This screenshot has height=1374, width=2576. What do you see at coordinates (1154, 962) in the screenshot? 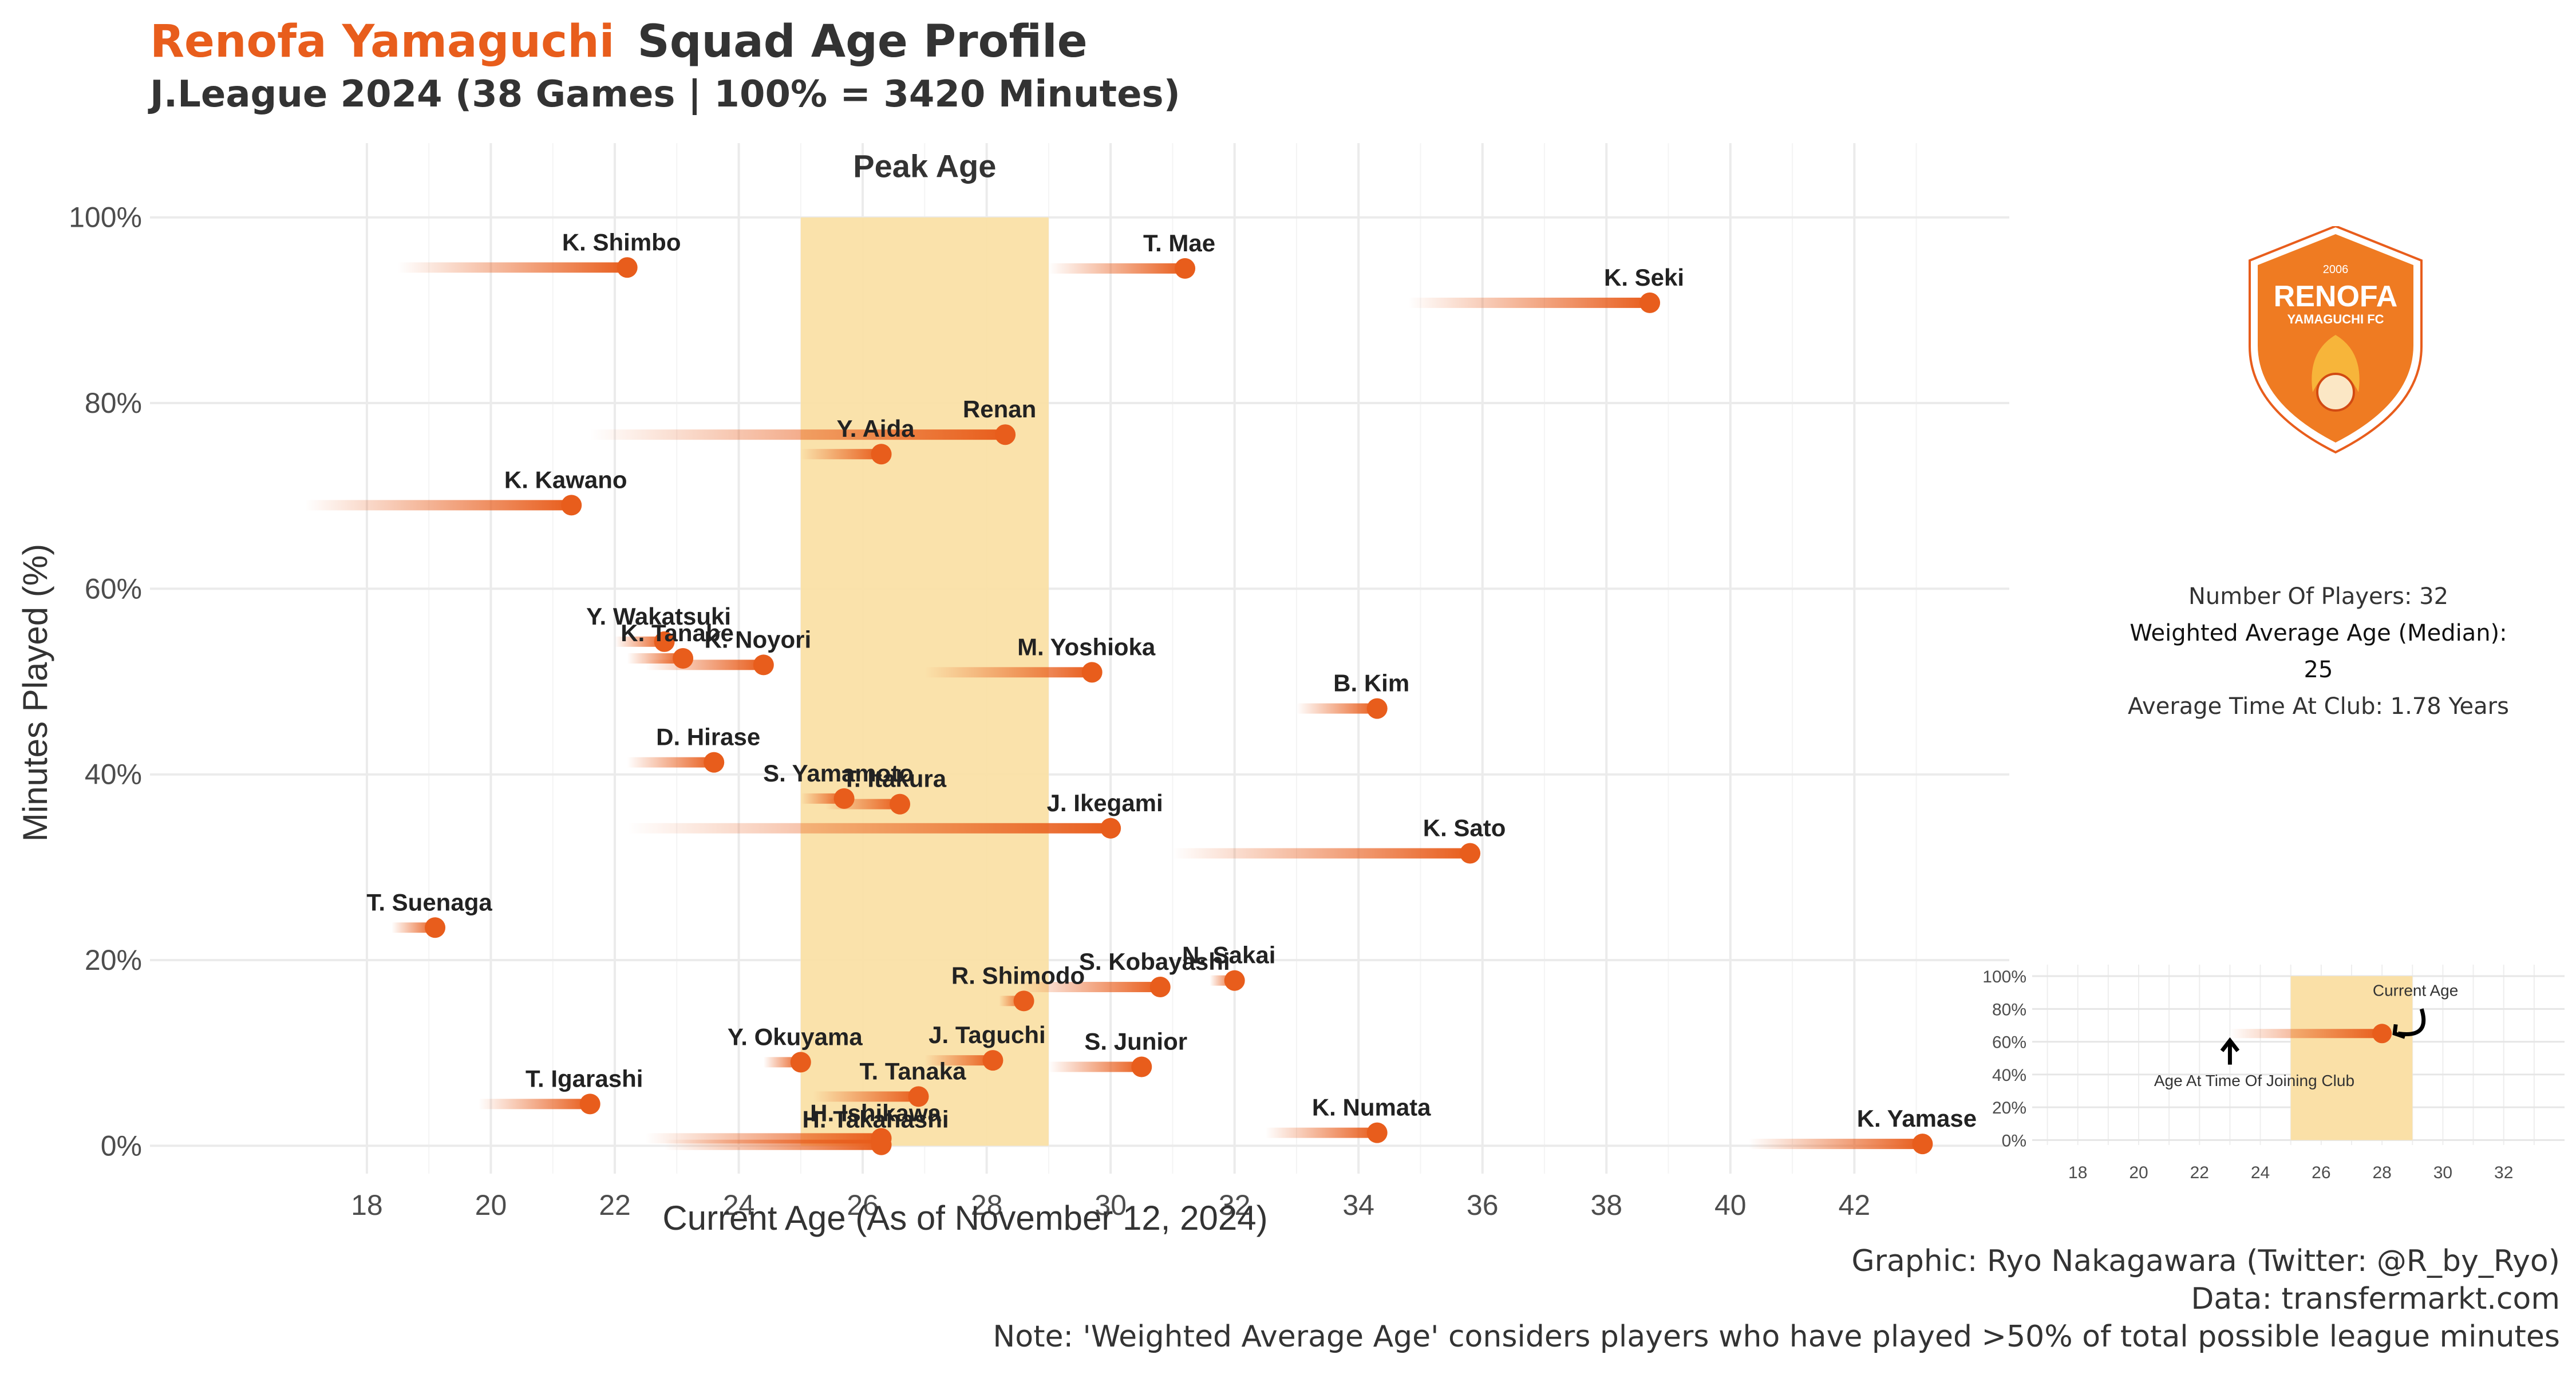
I see `player-label: S. Kobayashi` at bounding box center [1154, 962].